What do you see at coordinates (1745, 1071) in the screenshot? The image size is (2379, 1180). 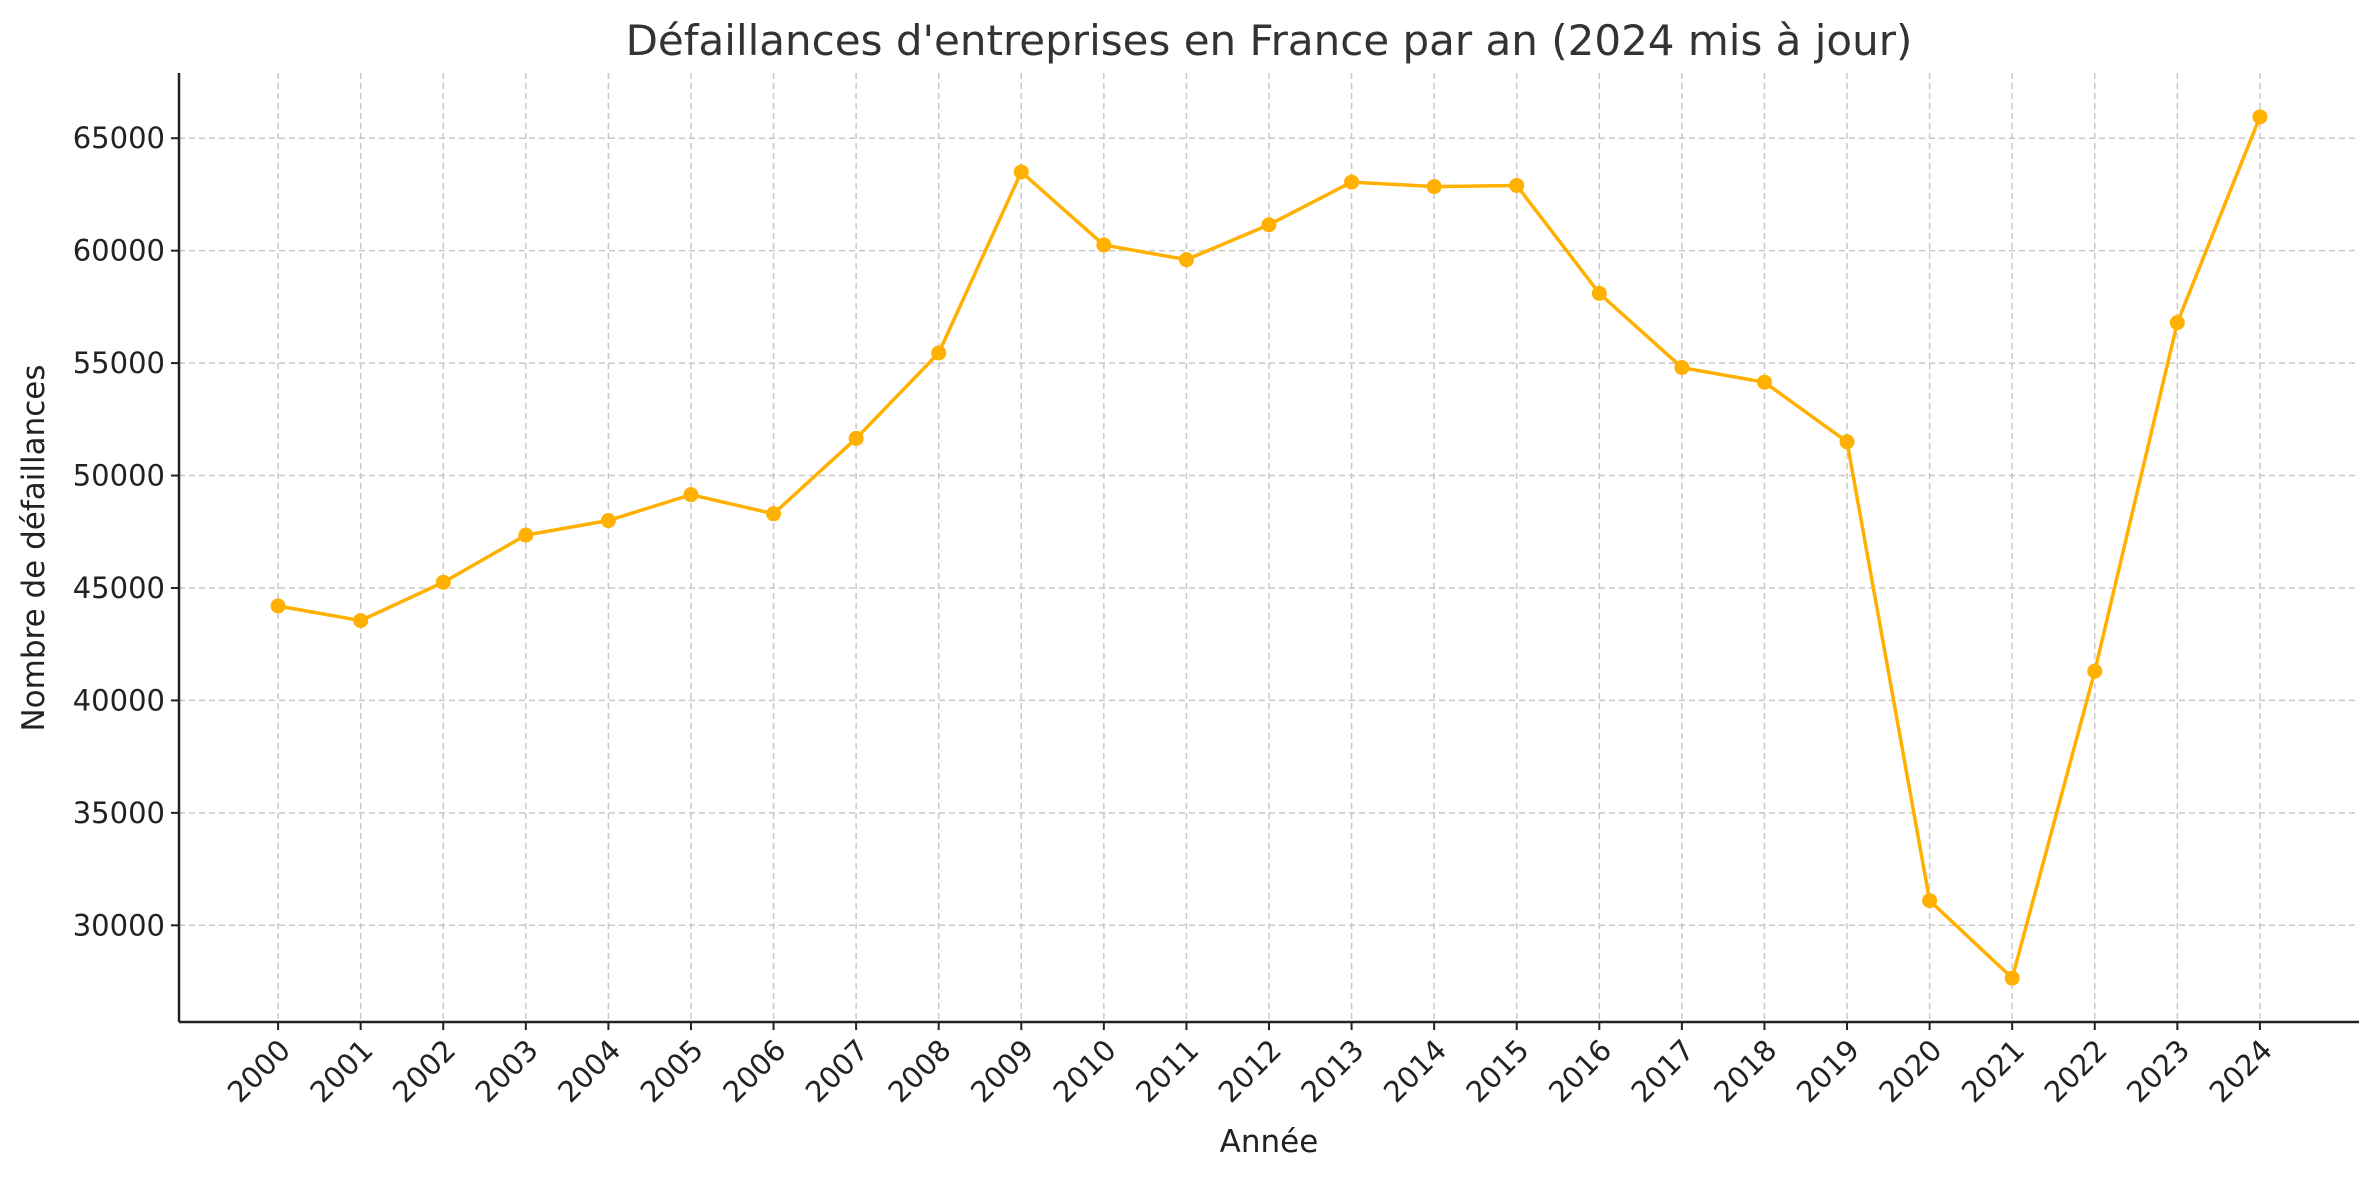 I see `x-tick-label: 2018` at bounding box center [1745, 1071].